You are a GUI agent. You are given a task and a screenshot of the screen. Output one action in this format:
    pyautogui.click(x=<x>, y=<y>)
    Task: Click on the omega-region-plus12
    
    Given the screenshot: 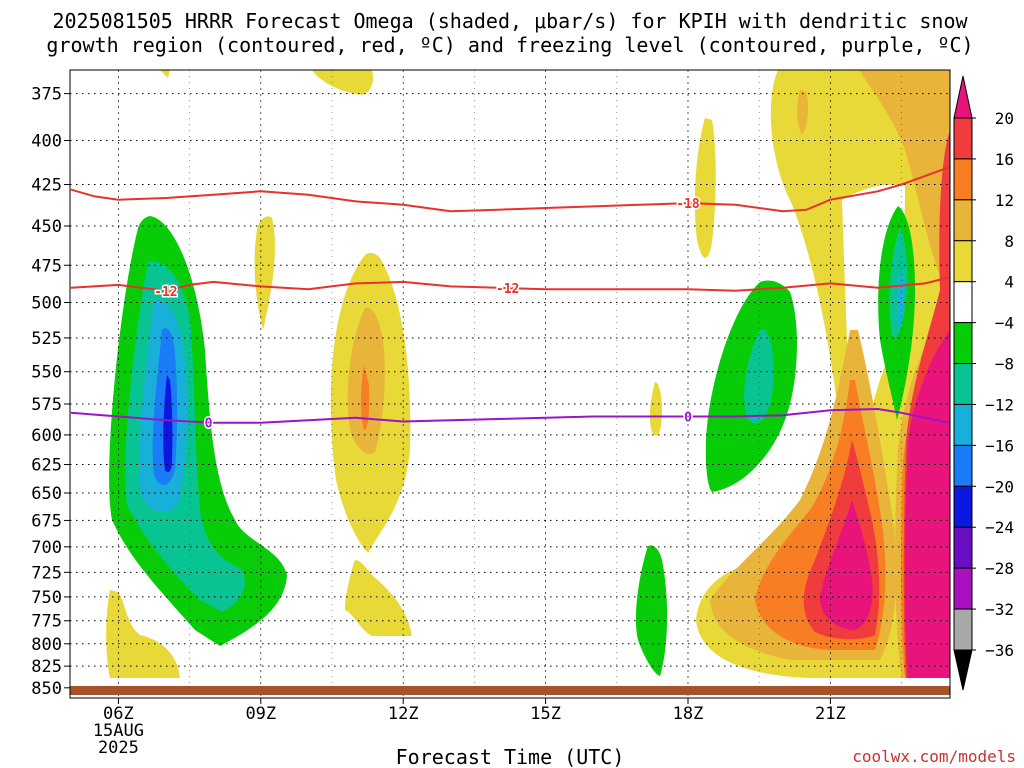 What is the action you would take?
    pyautogui.click(x=365, y=398)
    